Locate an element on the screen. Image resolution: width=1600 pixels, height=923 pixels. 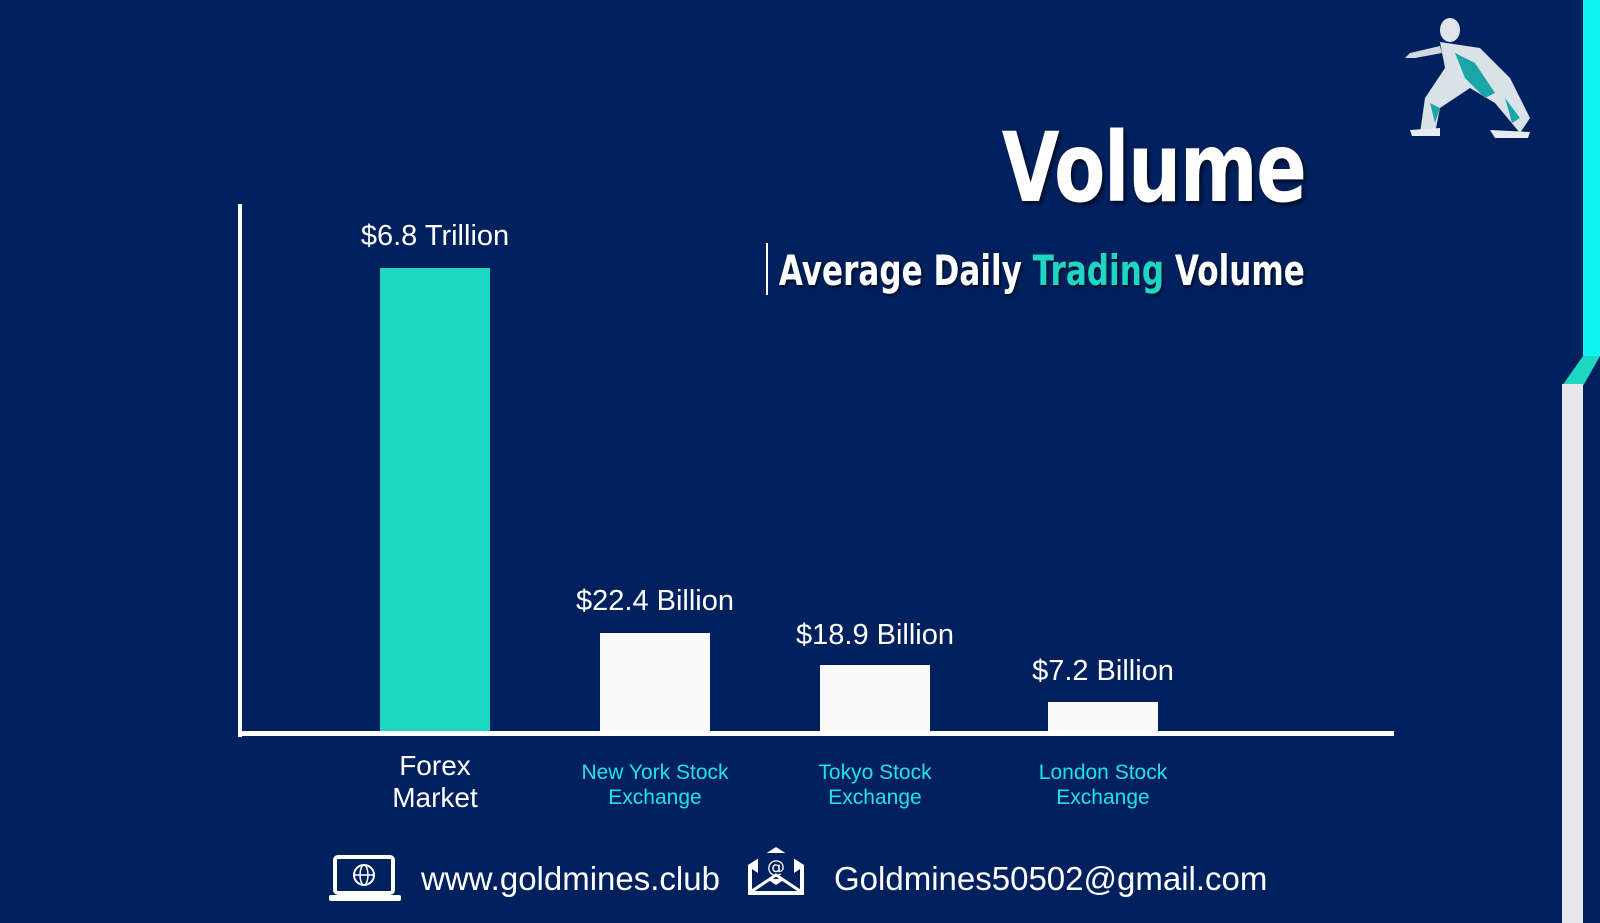
decor-strip-cyan is located at coordinates (1591, 178).